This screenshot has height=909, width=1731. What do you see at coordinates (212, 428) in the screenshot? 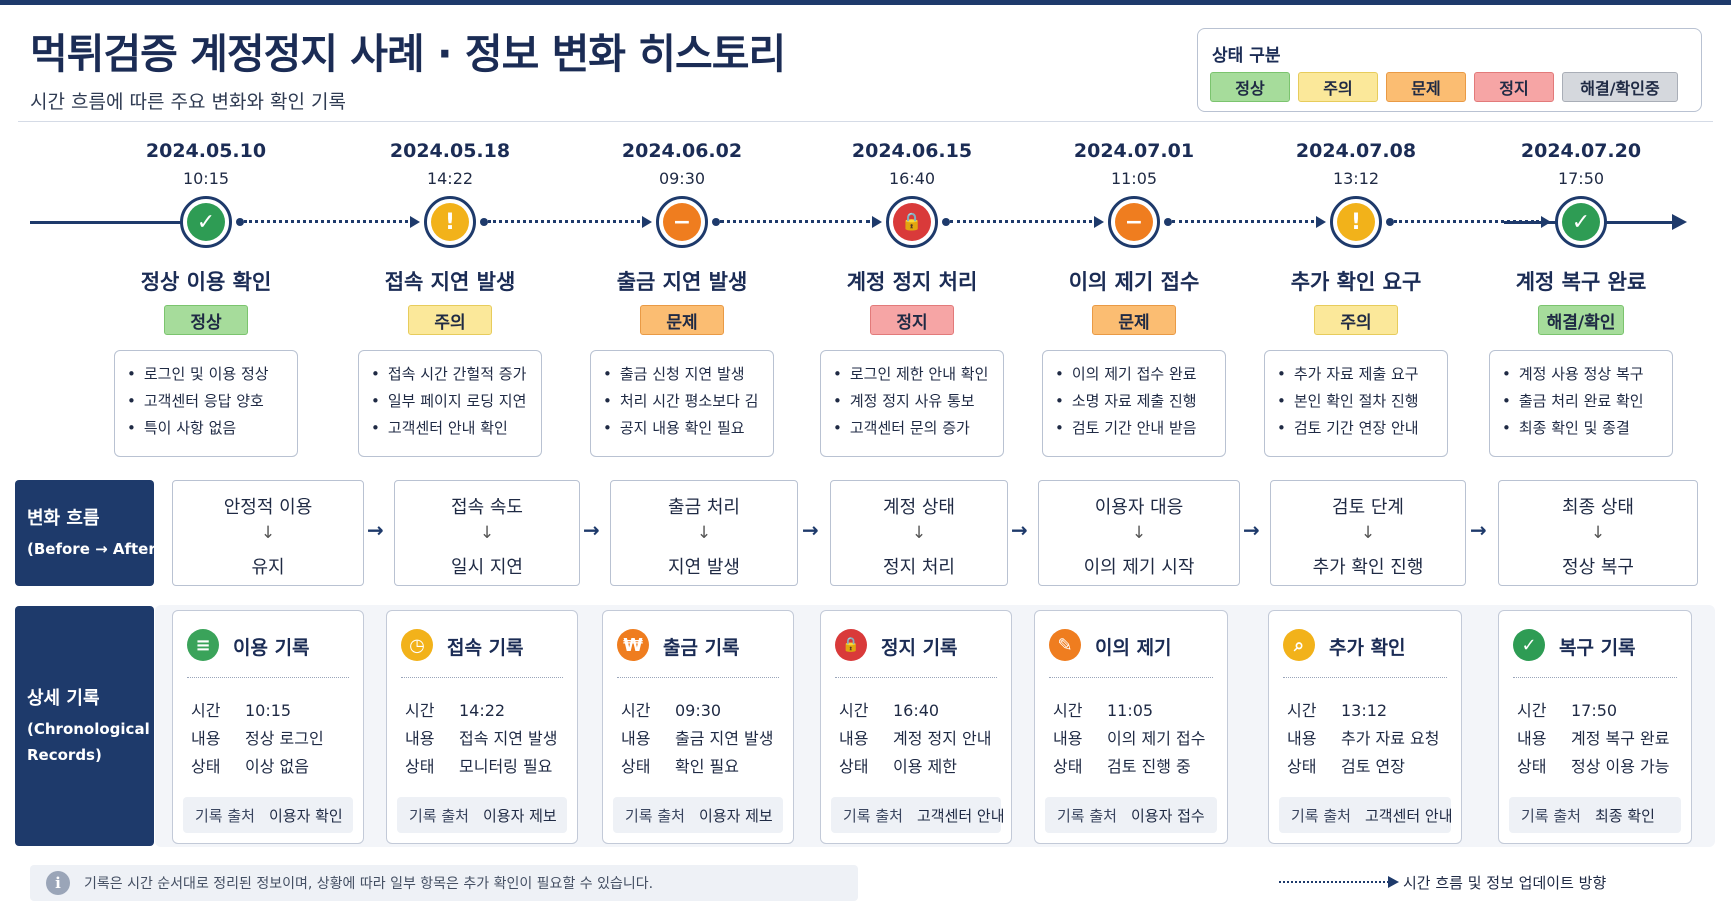
I see `summary-bullet: 특이 사항 없음` at bounding box center [212, 428].